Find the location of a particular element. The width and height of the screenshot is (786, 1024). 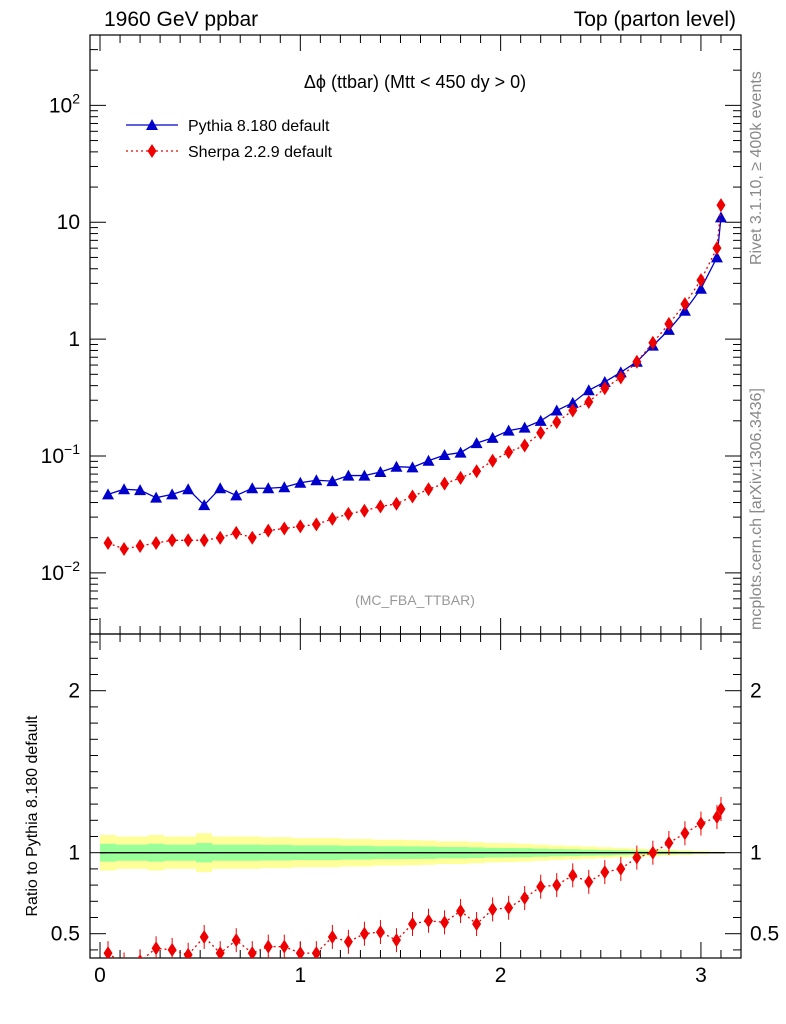

ratio-series is located at coordinates (414, 877).